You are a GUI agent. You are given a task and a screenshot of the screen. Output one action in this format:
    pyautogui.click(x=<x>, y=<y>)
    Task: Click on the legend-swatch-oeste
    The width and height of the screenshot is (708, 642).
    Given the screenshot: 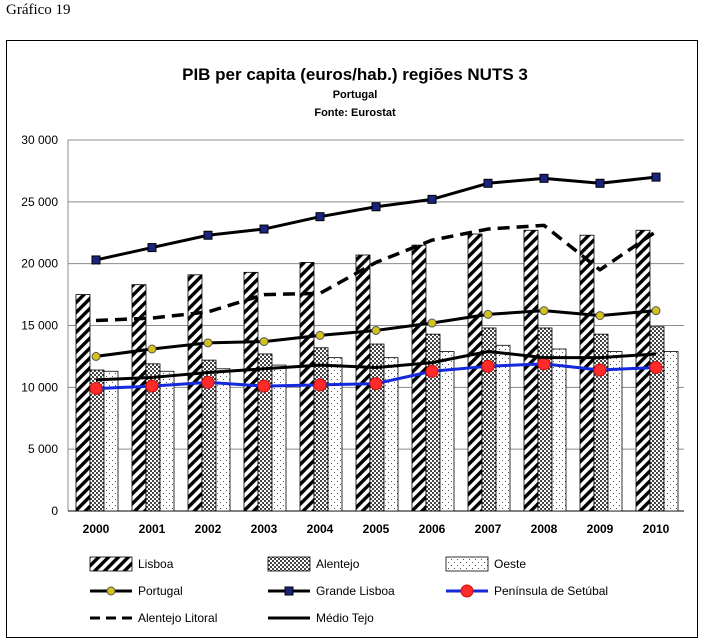 What is the action you would take?
    pyautogui.click(x=467, y=564)
    